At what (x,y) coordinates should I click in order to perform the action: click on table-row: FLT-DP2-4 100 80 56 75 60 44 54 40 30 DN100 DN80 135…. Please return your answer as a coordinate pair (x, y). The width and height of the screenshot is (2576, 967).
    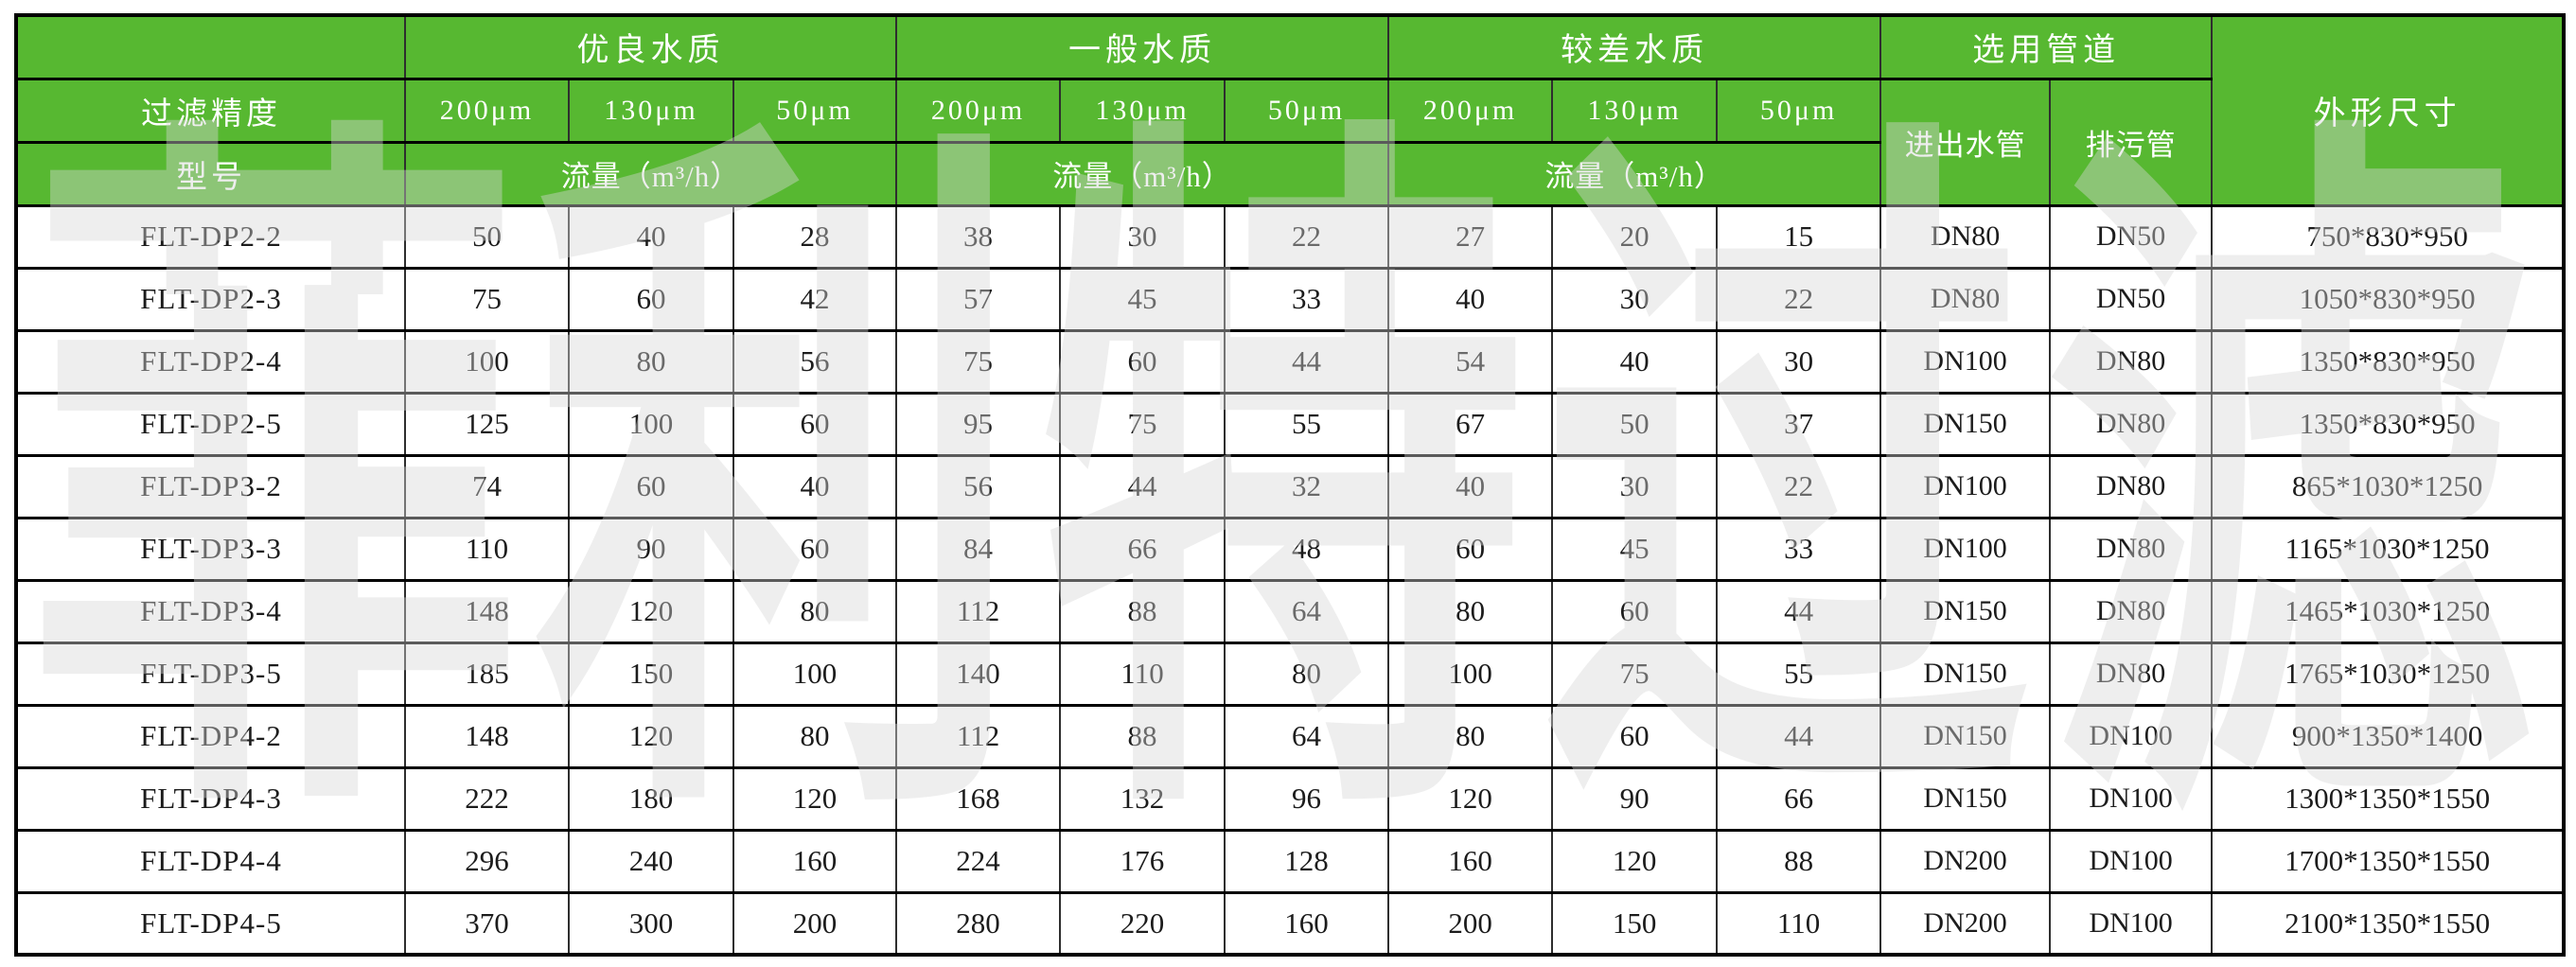
    Looking at the image, I should click on (1290, 361).